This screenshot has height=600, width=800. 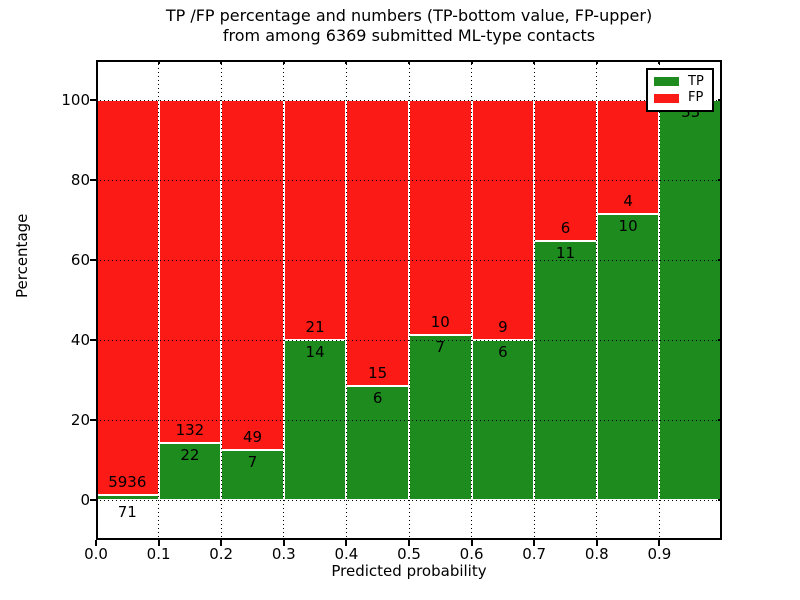 What do you see at coordinates (85, 500) in the screenshot?
I see `y-tick-label: 0` at bounding box center [85, 500].